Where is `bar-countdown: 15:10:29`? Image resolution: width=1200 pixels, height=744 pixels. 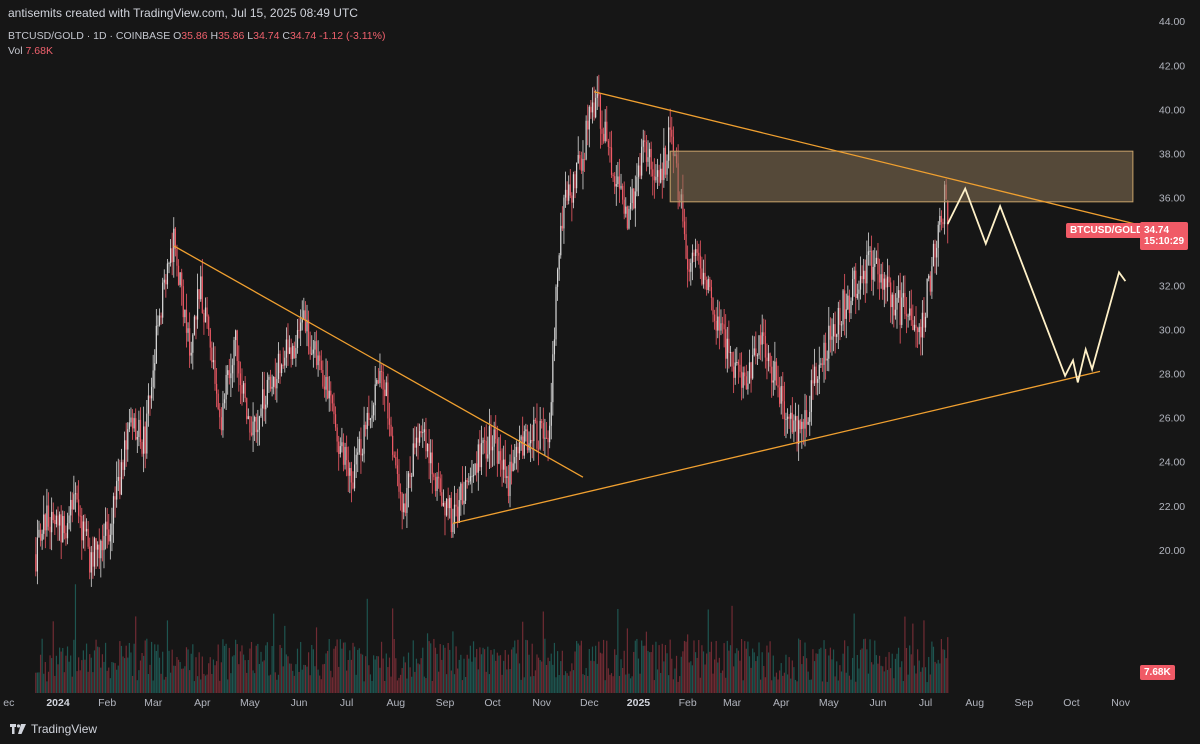 bar-countdown: 15:10:29 is located at coordinates (1164, 241).